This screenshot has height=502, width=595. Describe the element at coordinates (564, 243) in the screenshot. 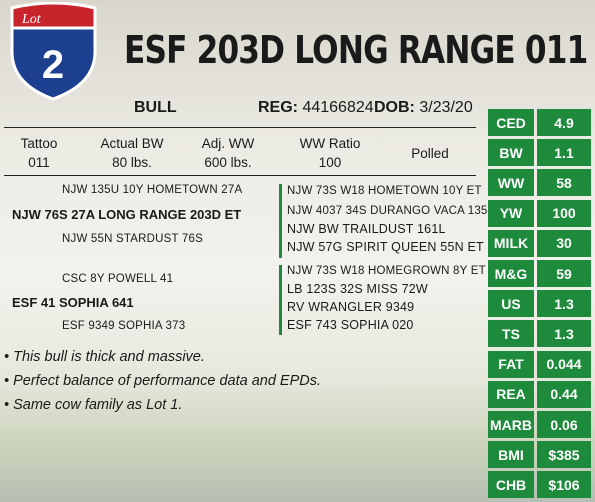

I see `epd-value: 30` at that location.